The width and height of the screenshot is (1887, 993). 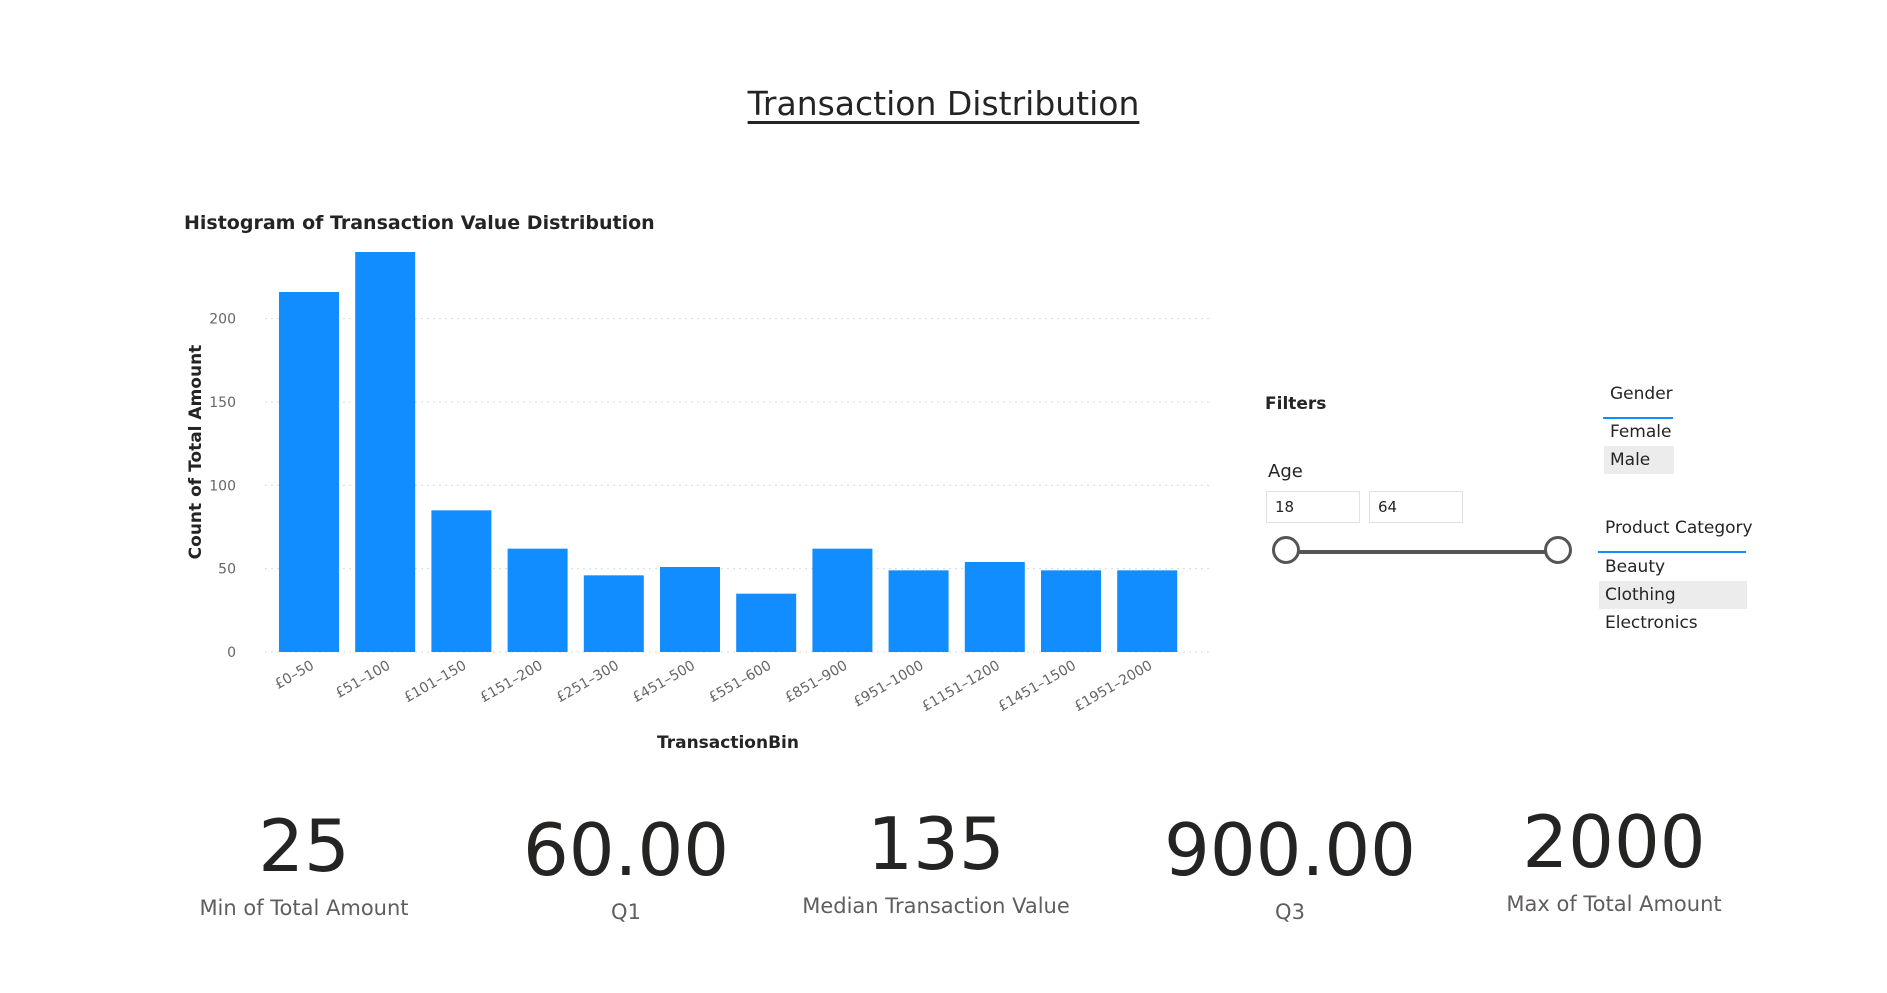 What do you see at coordinates (294, 675) in the screenshot?
I see `x-tick-label: £0–50` at bounding box center [294, 675].